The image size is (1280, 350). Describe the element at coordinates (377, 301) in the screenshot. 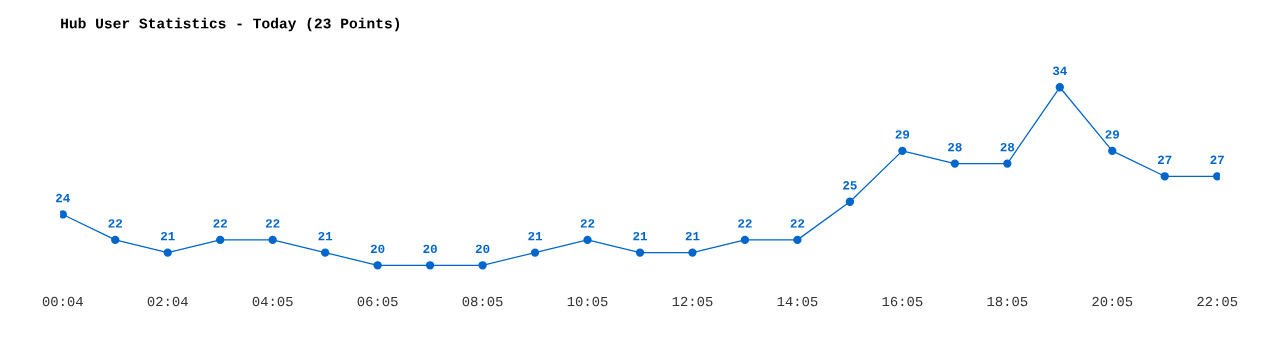

I see `x-tick-label: 06:05` at that location.